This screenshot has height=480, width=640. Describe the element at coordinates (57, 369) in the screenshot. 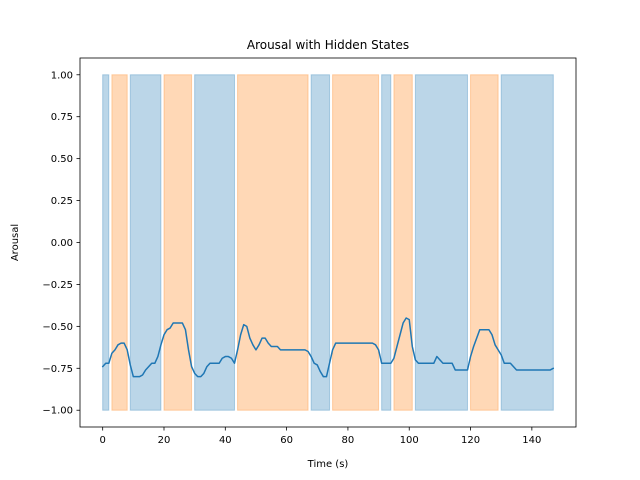

I see `y-tick-label: −0.75` at that location.